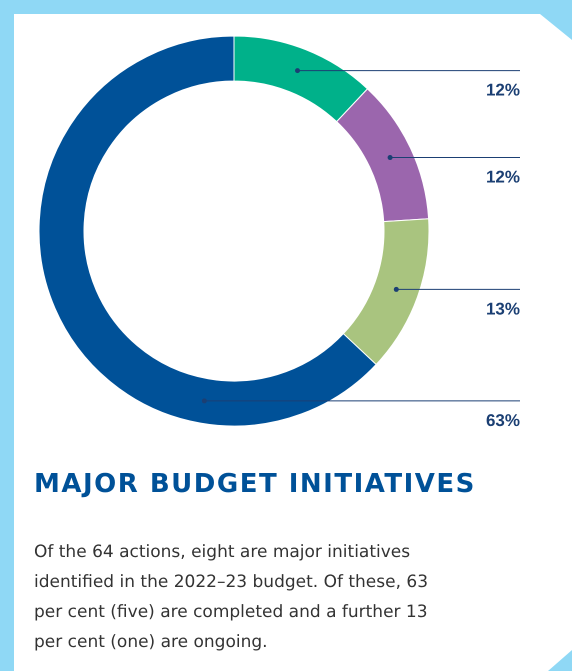  Describe the element at coordinates (255, 484) in the screenshot. I see `text: MAJOR BUDGET INITIATIVES` at that location.